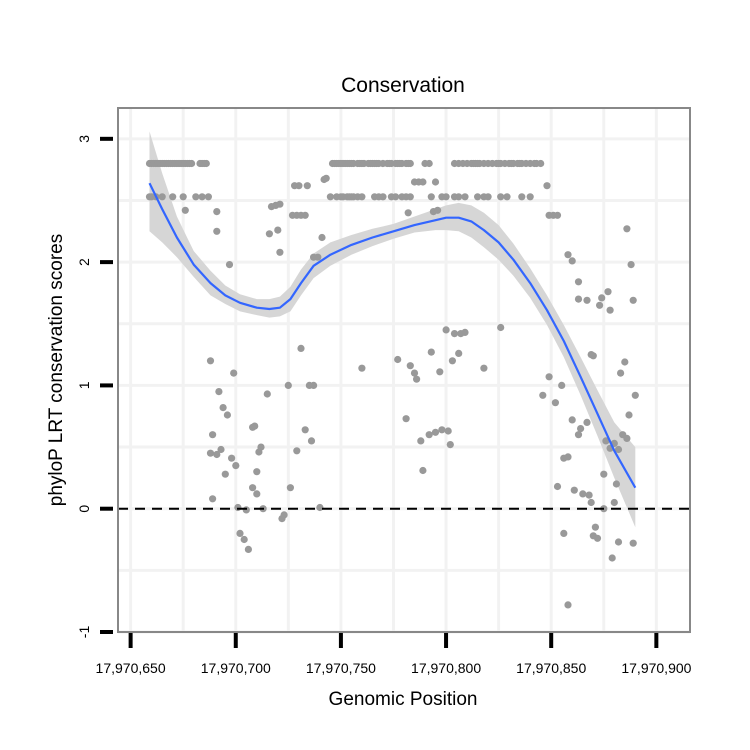  I want to click on x-axis-label: Genomic Position, so click(403, 699).